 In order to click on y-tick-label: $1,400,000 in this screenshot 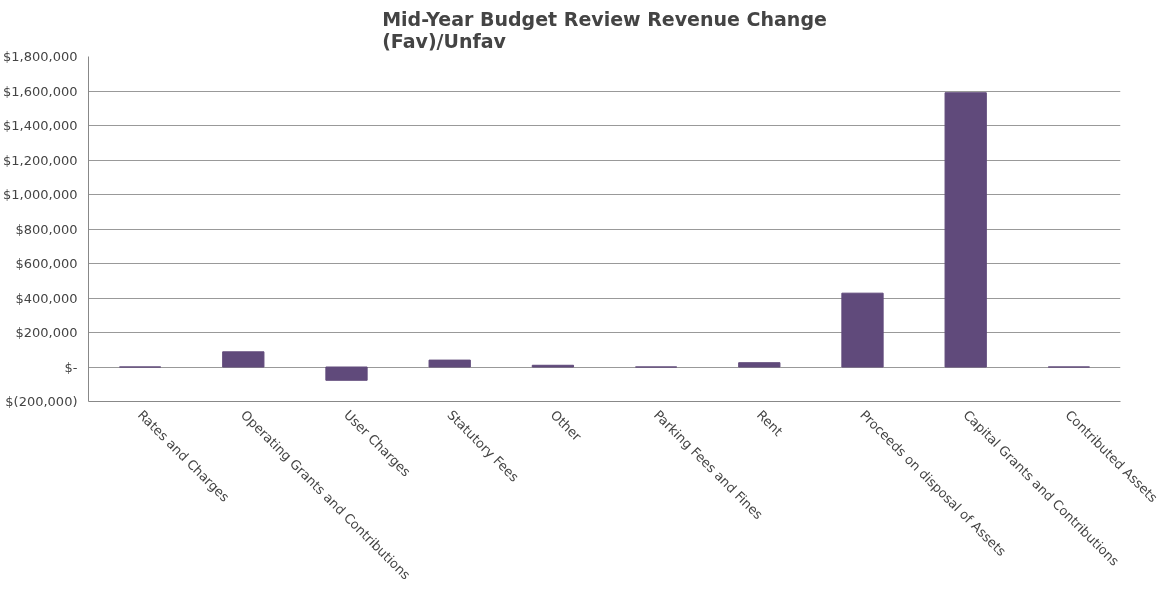, I will do `click(40, 125)`.